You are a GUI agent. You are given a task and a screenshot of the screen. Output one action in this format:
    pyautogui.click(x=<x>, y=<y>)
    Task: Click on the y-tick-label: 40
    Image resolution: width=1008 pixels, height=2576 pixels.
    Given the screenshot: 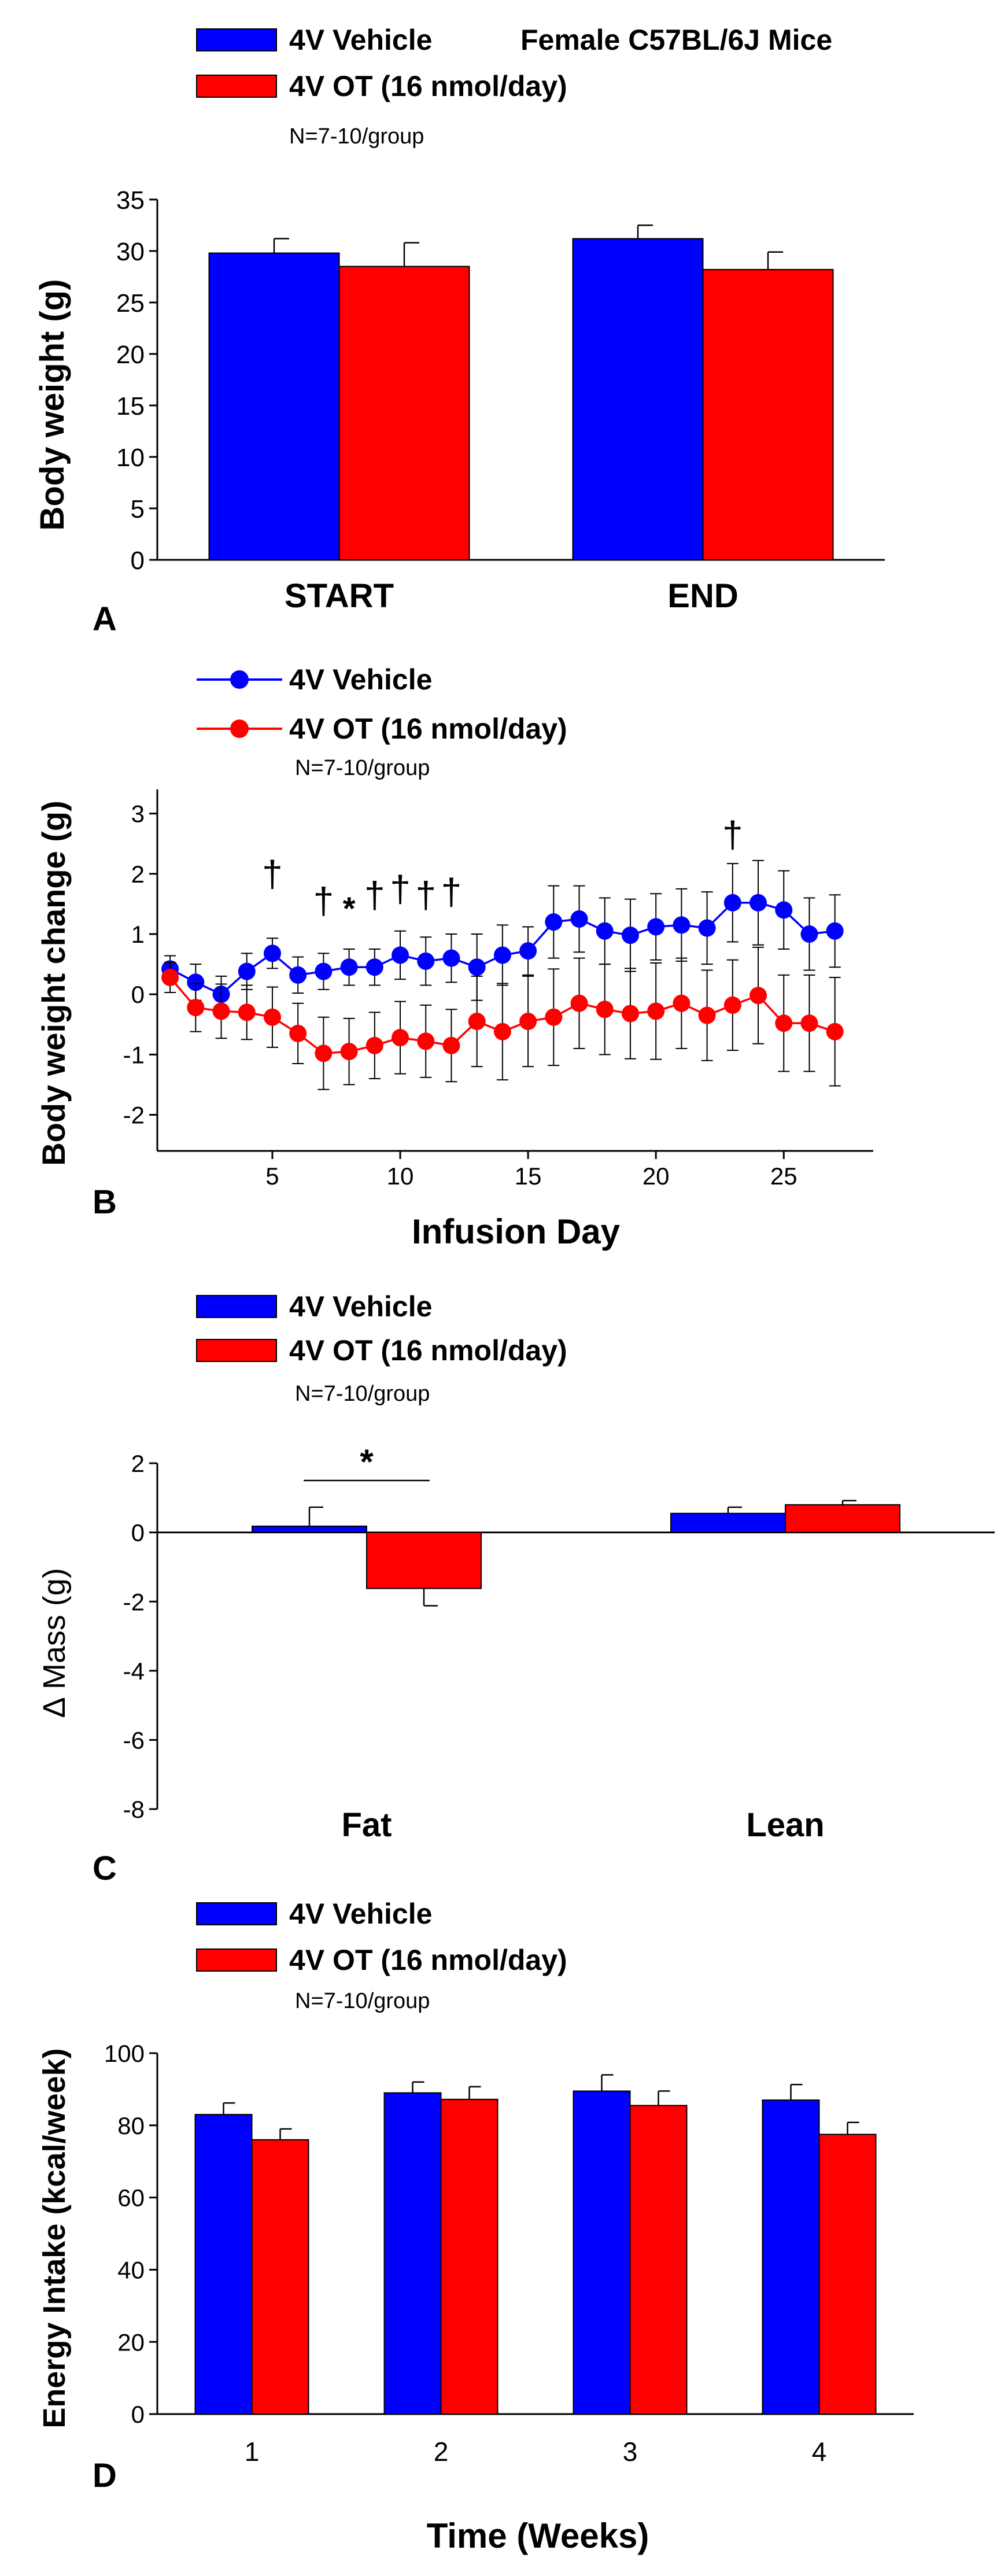 What is the action you would take?
    pyautogui.click(x=131, y=2270)
    